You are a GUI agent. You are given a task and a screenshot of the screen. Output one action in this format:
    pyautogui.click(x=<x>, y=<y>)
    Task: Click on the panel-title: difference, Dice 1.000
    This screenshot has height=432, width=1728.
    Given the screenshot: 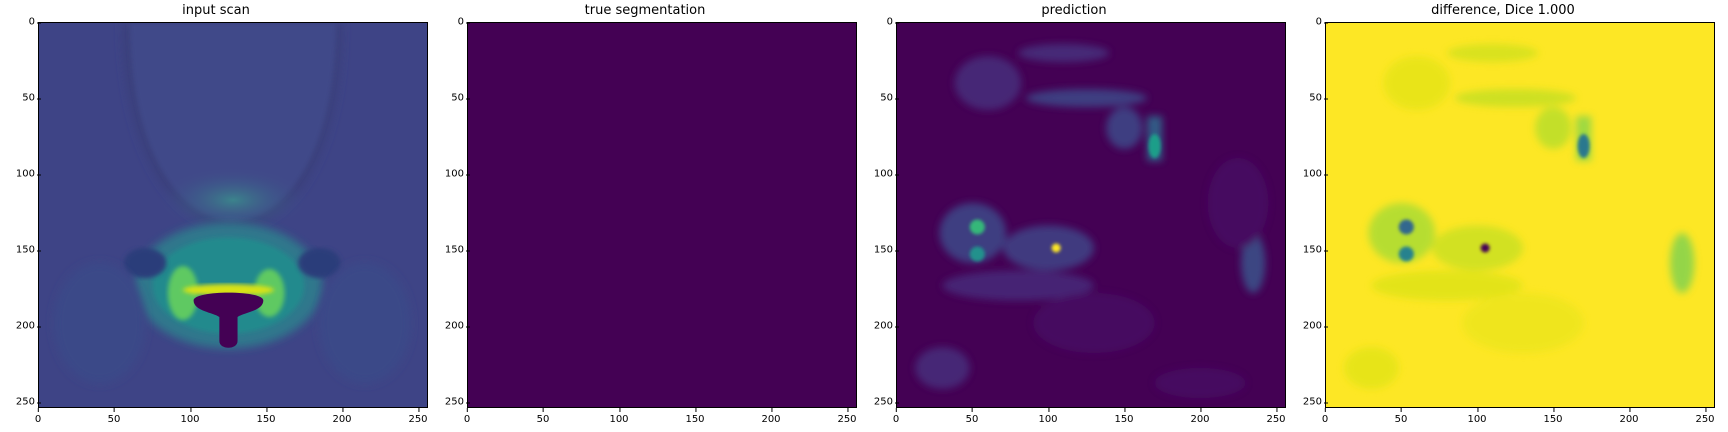 What is the action you would take?
    pyautogui.click(x=1503, y=10)
    